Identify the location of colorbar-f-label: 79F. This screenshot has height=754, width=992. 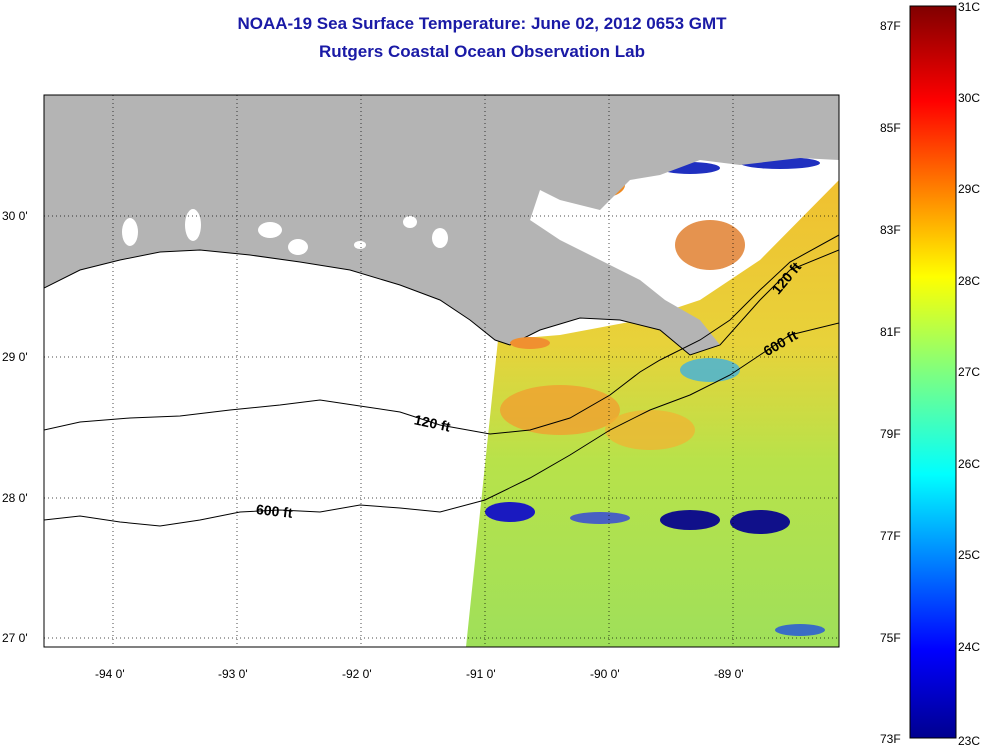
(890, 434).